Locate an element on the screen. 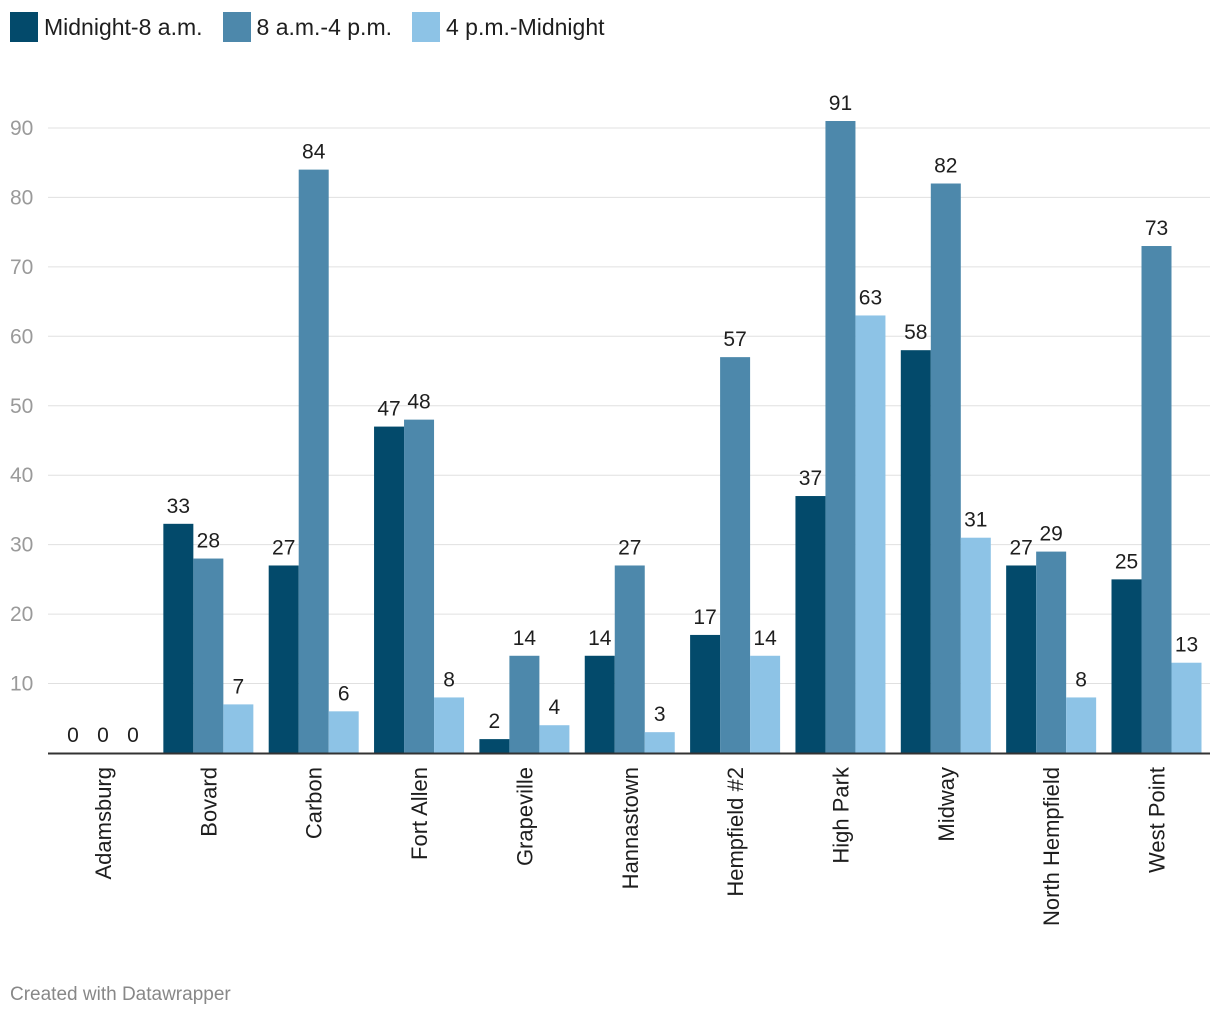 The height and width of the screenshot is (1020, 1220). legend-item-8am-4pm: 8 a.m.-4 p.m. is located at coordinates (307, 27).